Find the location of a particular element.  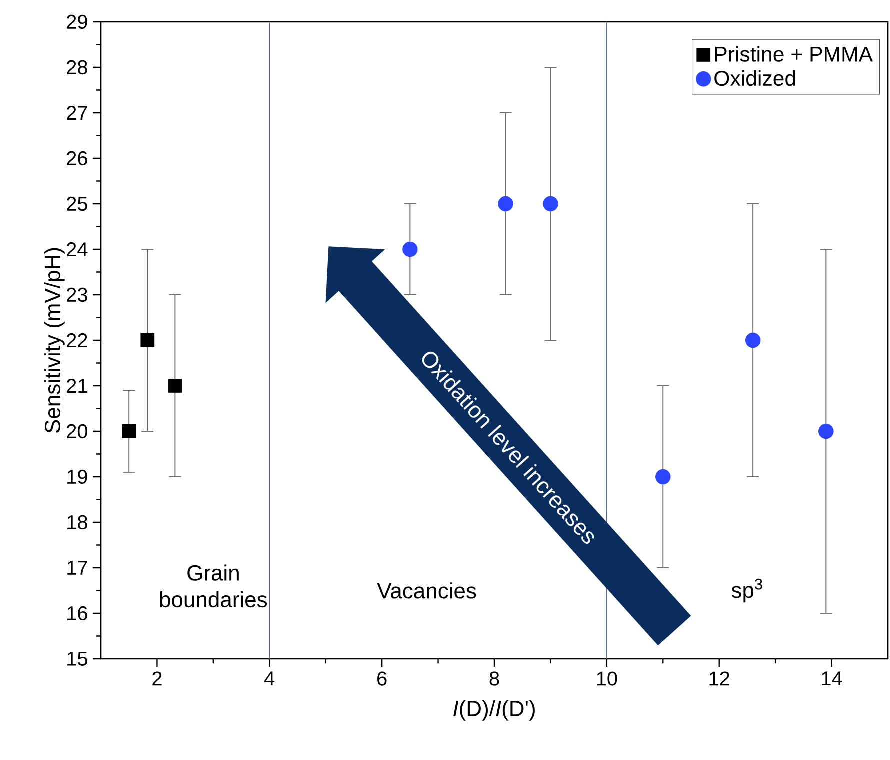

y-tick-label: 27 is located at coordinates (77, 113).